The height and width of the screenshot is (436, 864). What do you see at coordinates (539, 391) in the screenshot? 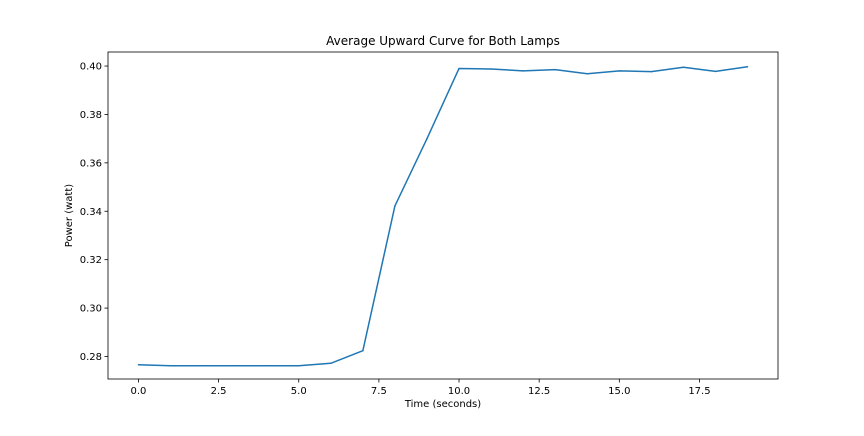
I see `x-tick-label: 12.5` at bounding box center [539, 391].